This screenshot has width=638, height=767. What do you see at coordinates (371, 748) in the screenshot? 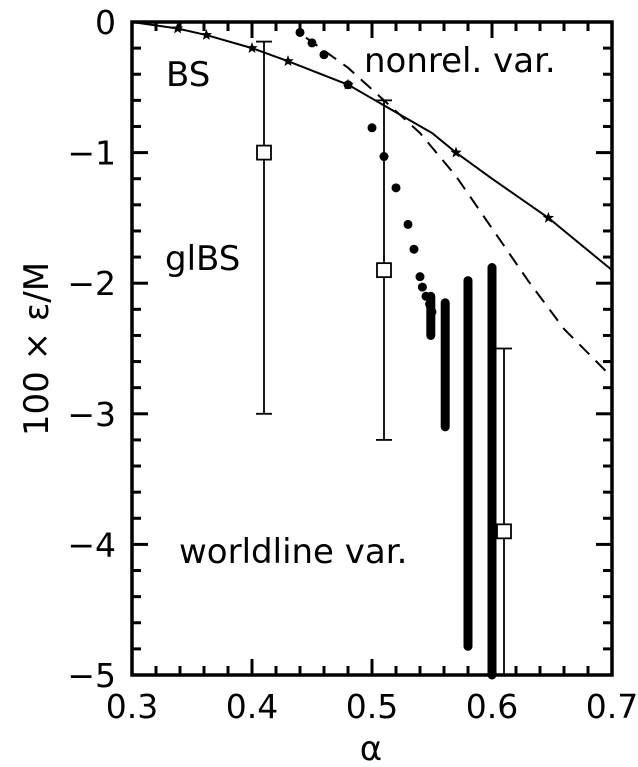
I see `x-axis-title: α` at bounding box center [371, 748].